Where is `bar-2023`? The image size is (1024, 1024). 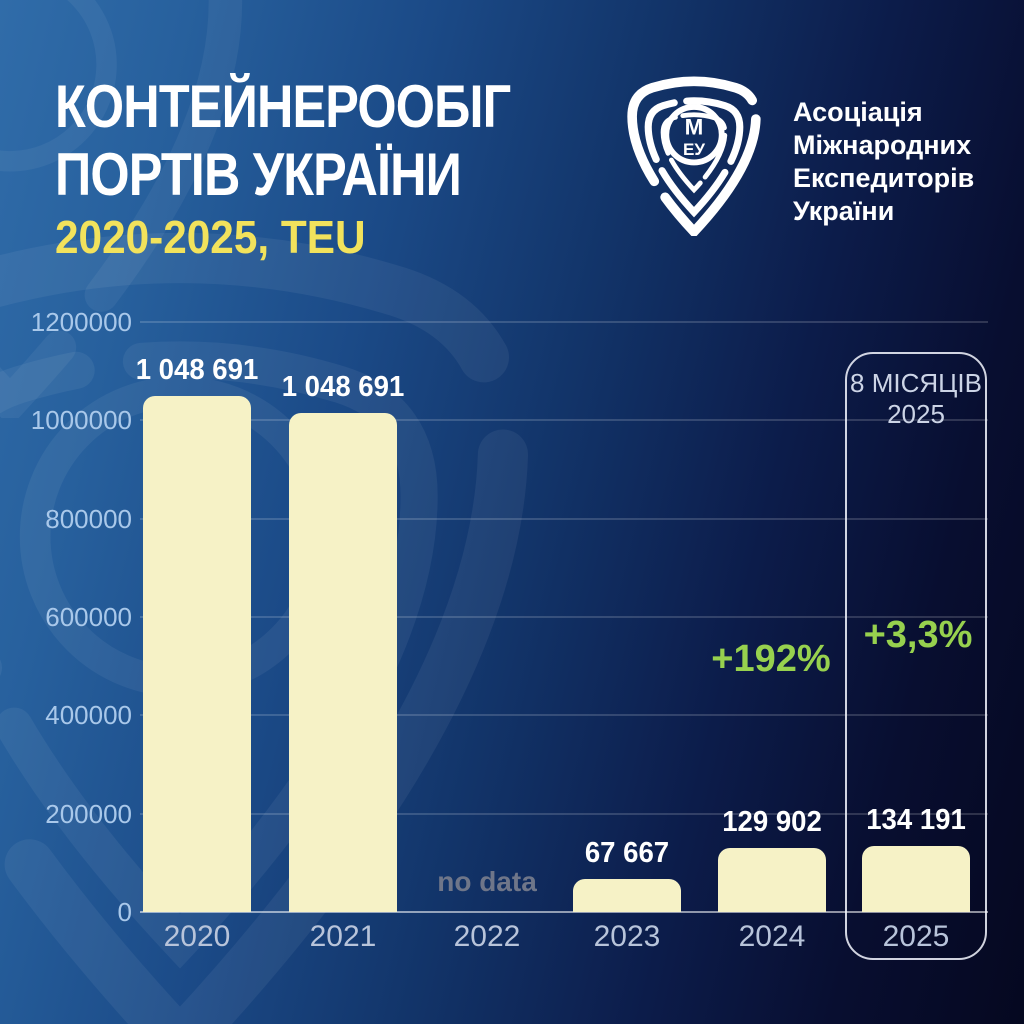
bar-2023 is located at coordinates (627, 895).